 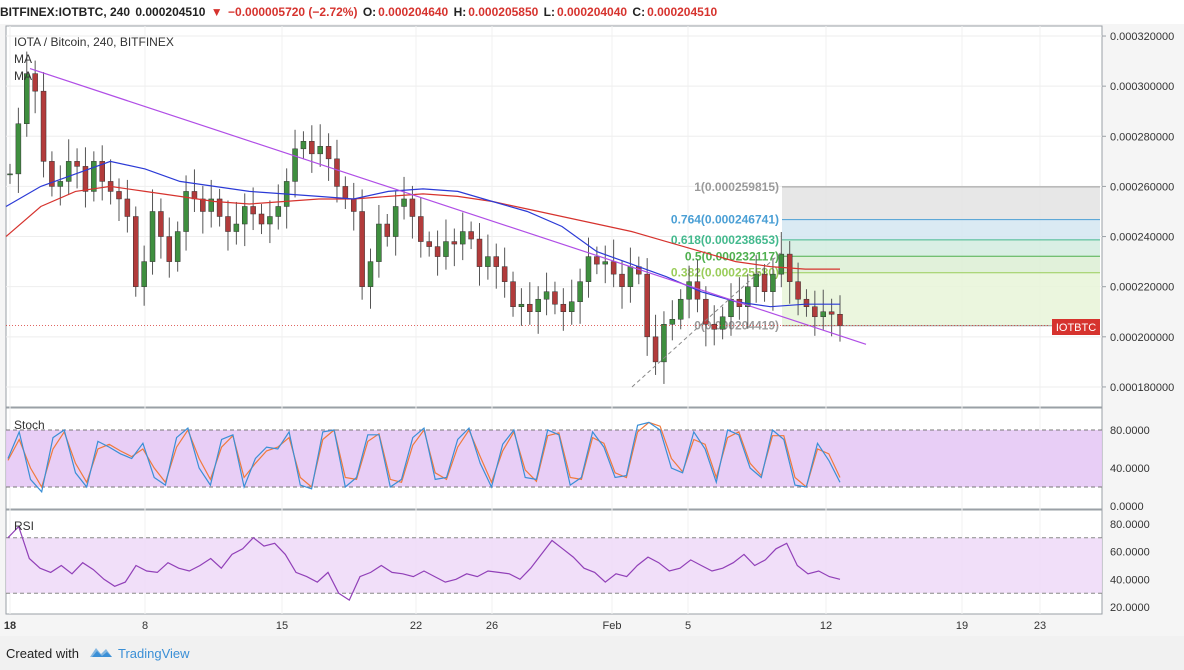 I want to click on x-tick-label: 8, so click(x=145, y=626).